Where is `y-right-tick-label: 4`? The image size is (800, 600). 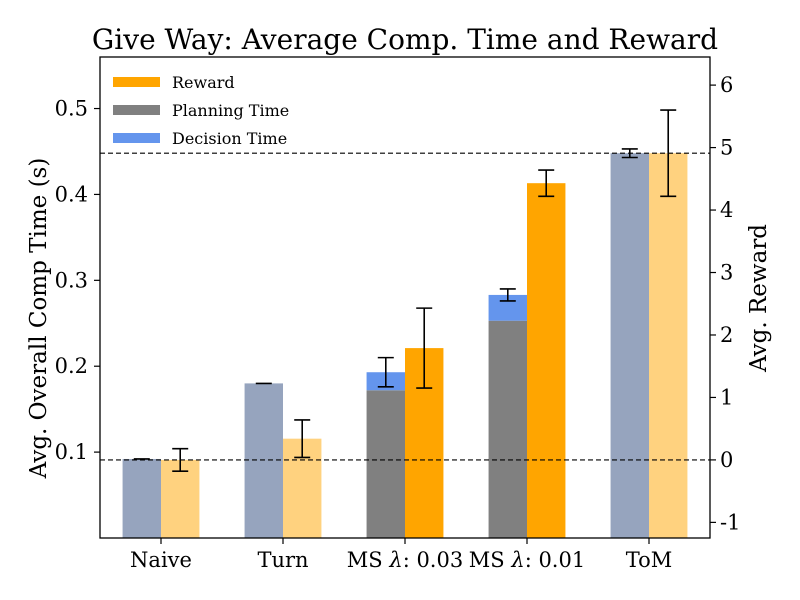
y-right-tick-label: 4 is located at coordinates (726, 210).